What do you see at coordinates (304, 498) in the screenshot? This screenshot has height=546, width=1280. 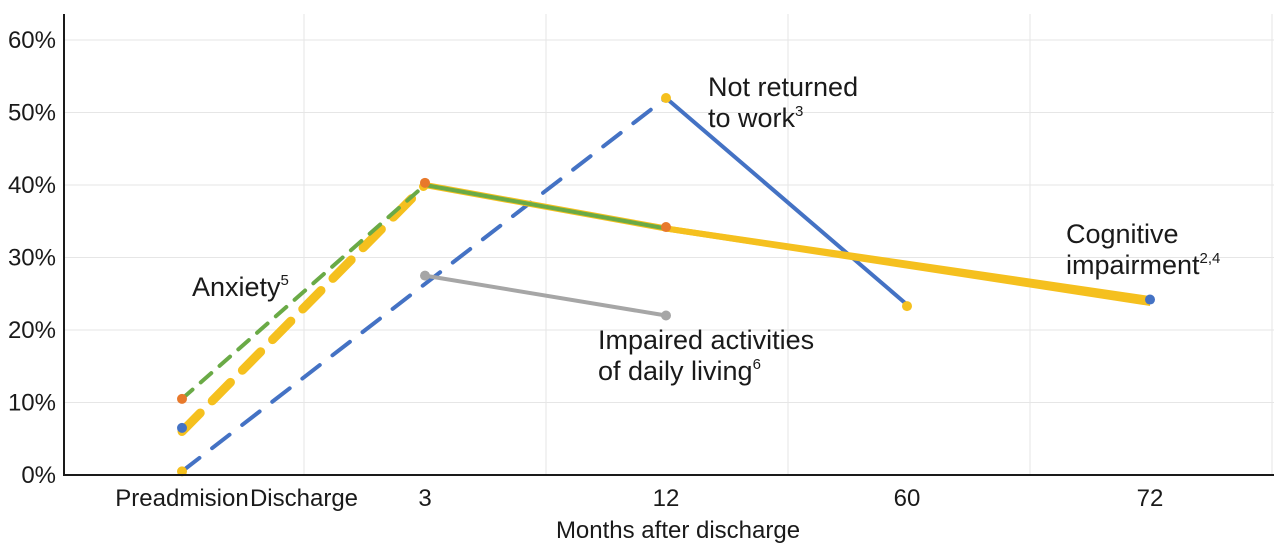 I see `x-tick-label: Discharge` at bounding box center [304, 498].